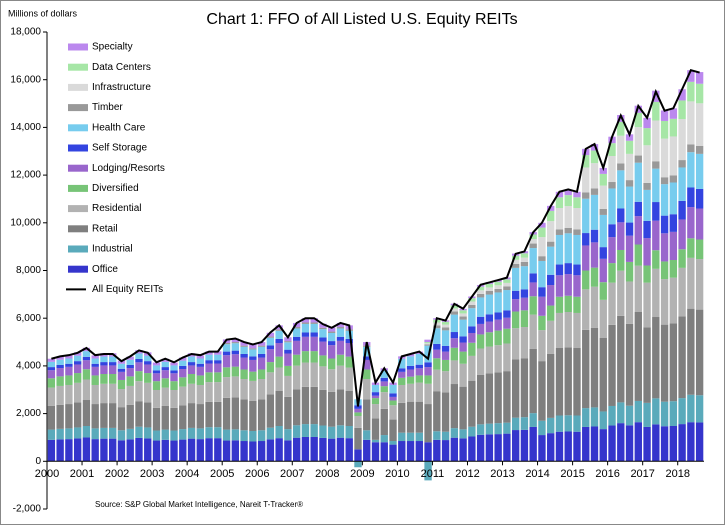 This screenshot has width=725, height=525. I want to click on y-tick-label: 2,000, so click(28, 413).